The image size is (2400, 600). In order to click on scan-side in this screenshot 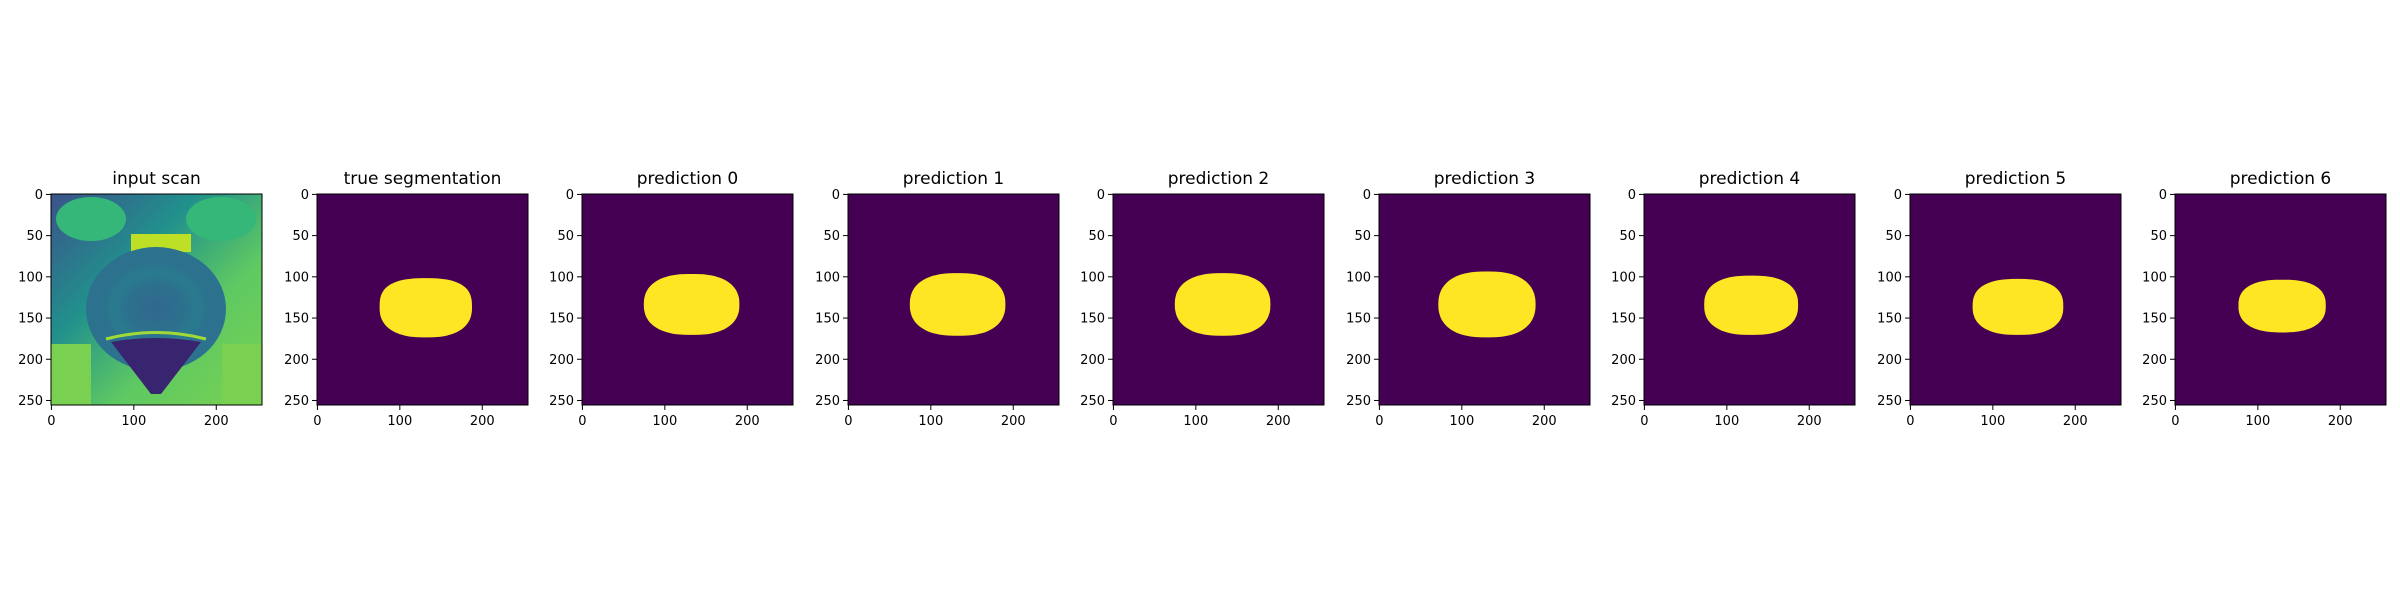, I will do `click(71, 374)`.